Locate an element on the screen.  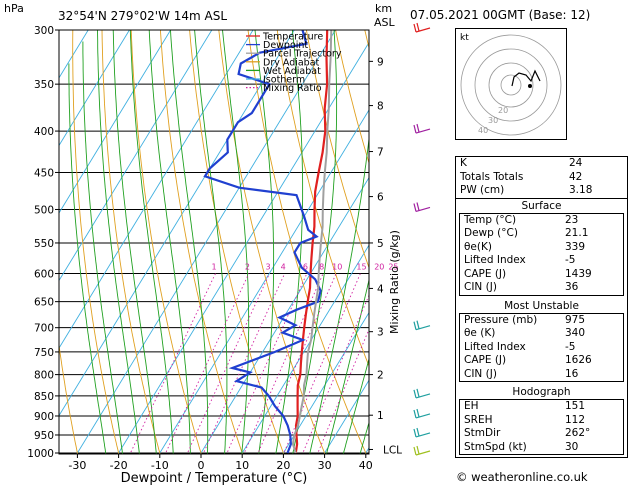
table-row: CAPE (J) 1626 is located at coordinates (541, 361).